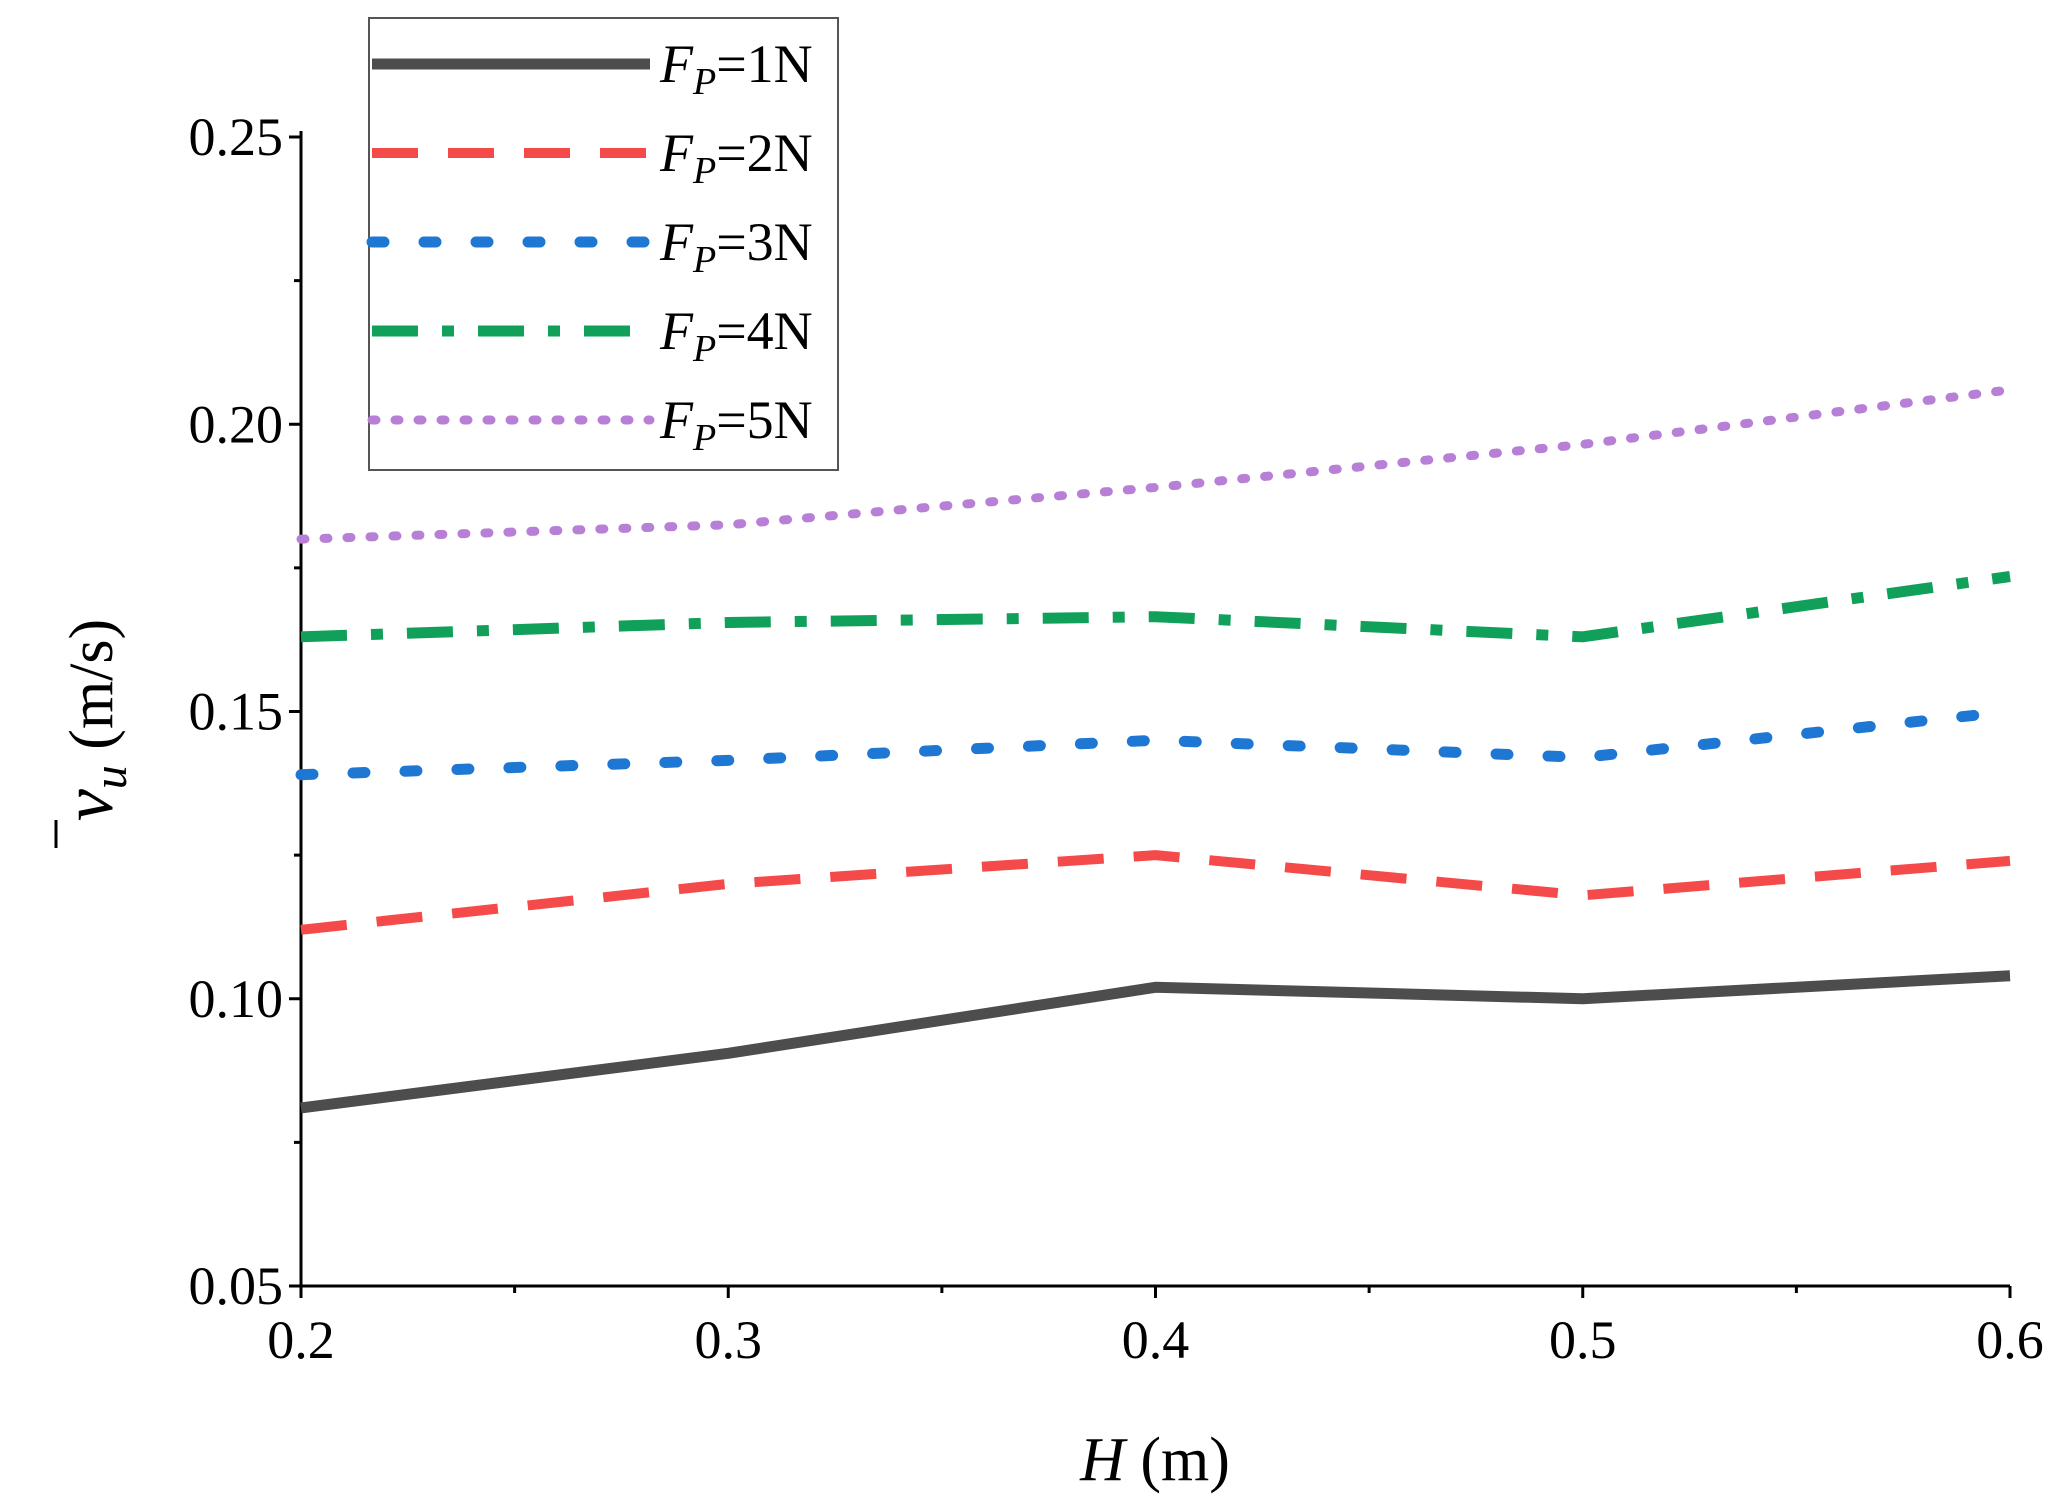 This screenshot has width=2064, height=1511. Describe the element at coordinates (729, 1340) in the screenshot. I see `x-tick-label: 0.3` at that location.